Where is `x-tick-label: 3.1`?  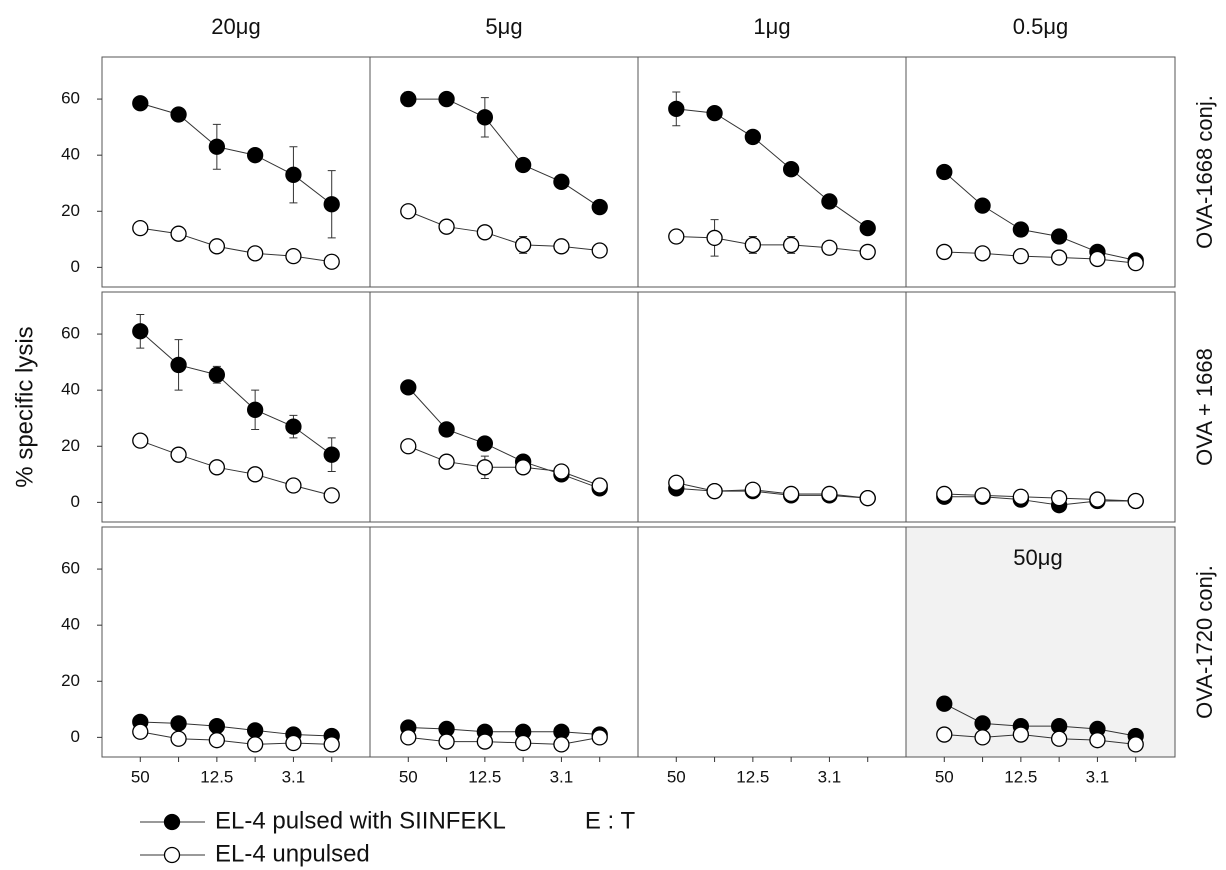
x-tick-label: 3.1 is located at coordinates (1098, 776).